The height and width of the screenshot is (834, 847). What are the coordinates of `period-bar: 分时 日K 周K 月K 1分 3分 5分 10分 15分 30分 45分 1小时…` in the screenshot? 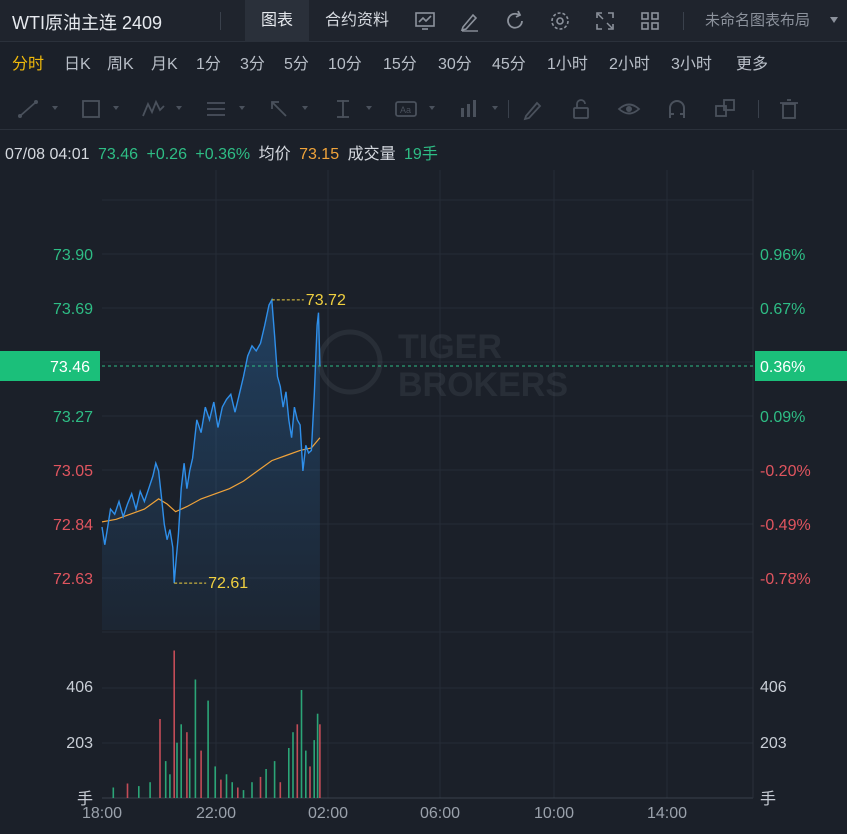 It's located at (423, 86).